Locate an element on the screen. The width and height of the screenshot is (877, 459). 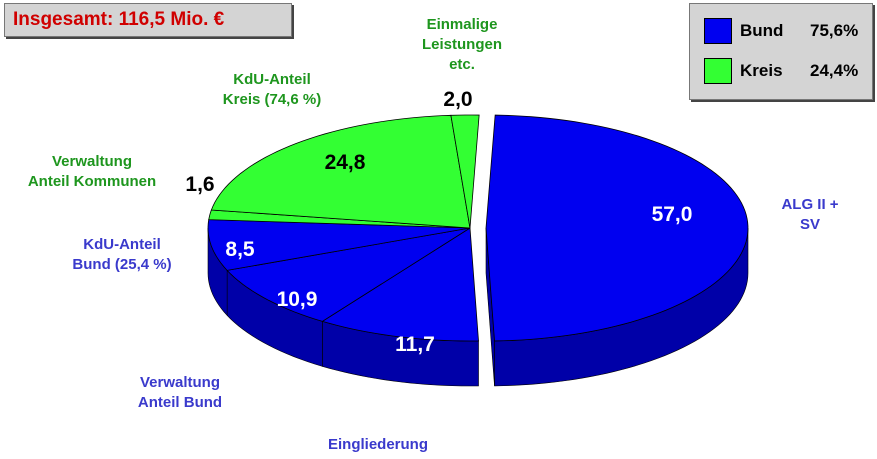
value-label: 2,0 is located at coordinates (458, 99).